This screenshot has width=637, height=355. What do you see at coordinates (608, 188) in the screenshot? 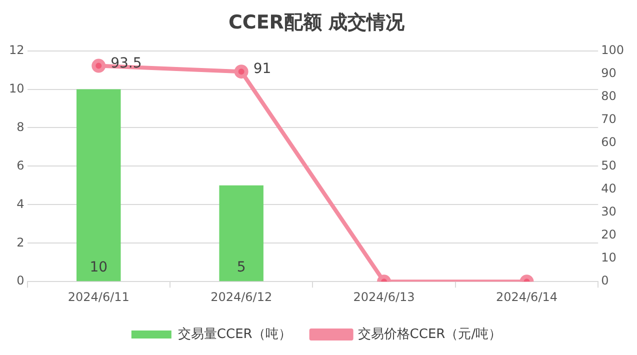
I see `y2-tick-label: 40` at bounding box center [608, 188].